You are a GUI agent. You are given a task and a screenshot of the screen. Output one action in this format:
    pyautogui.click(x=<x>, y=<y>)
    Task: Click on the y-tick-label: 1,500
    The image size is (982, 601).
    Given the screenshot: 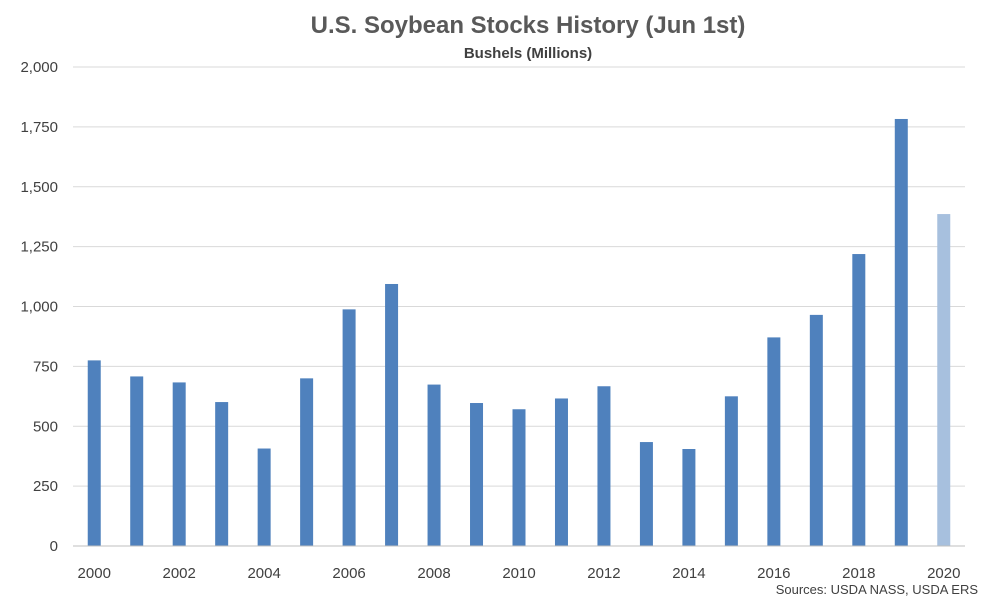 What is the action you would take?
    pyautogui.click(x=39, y=187)
    